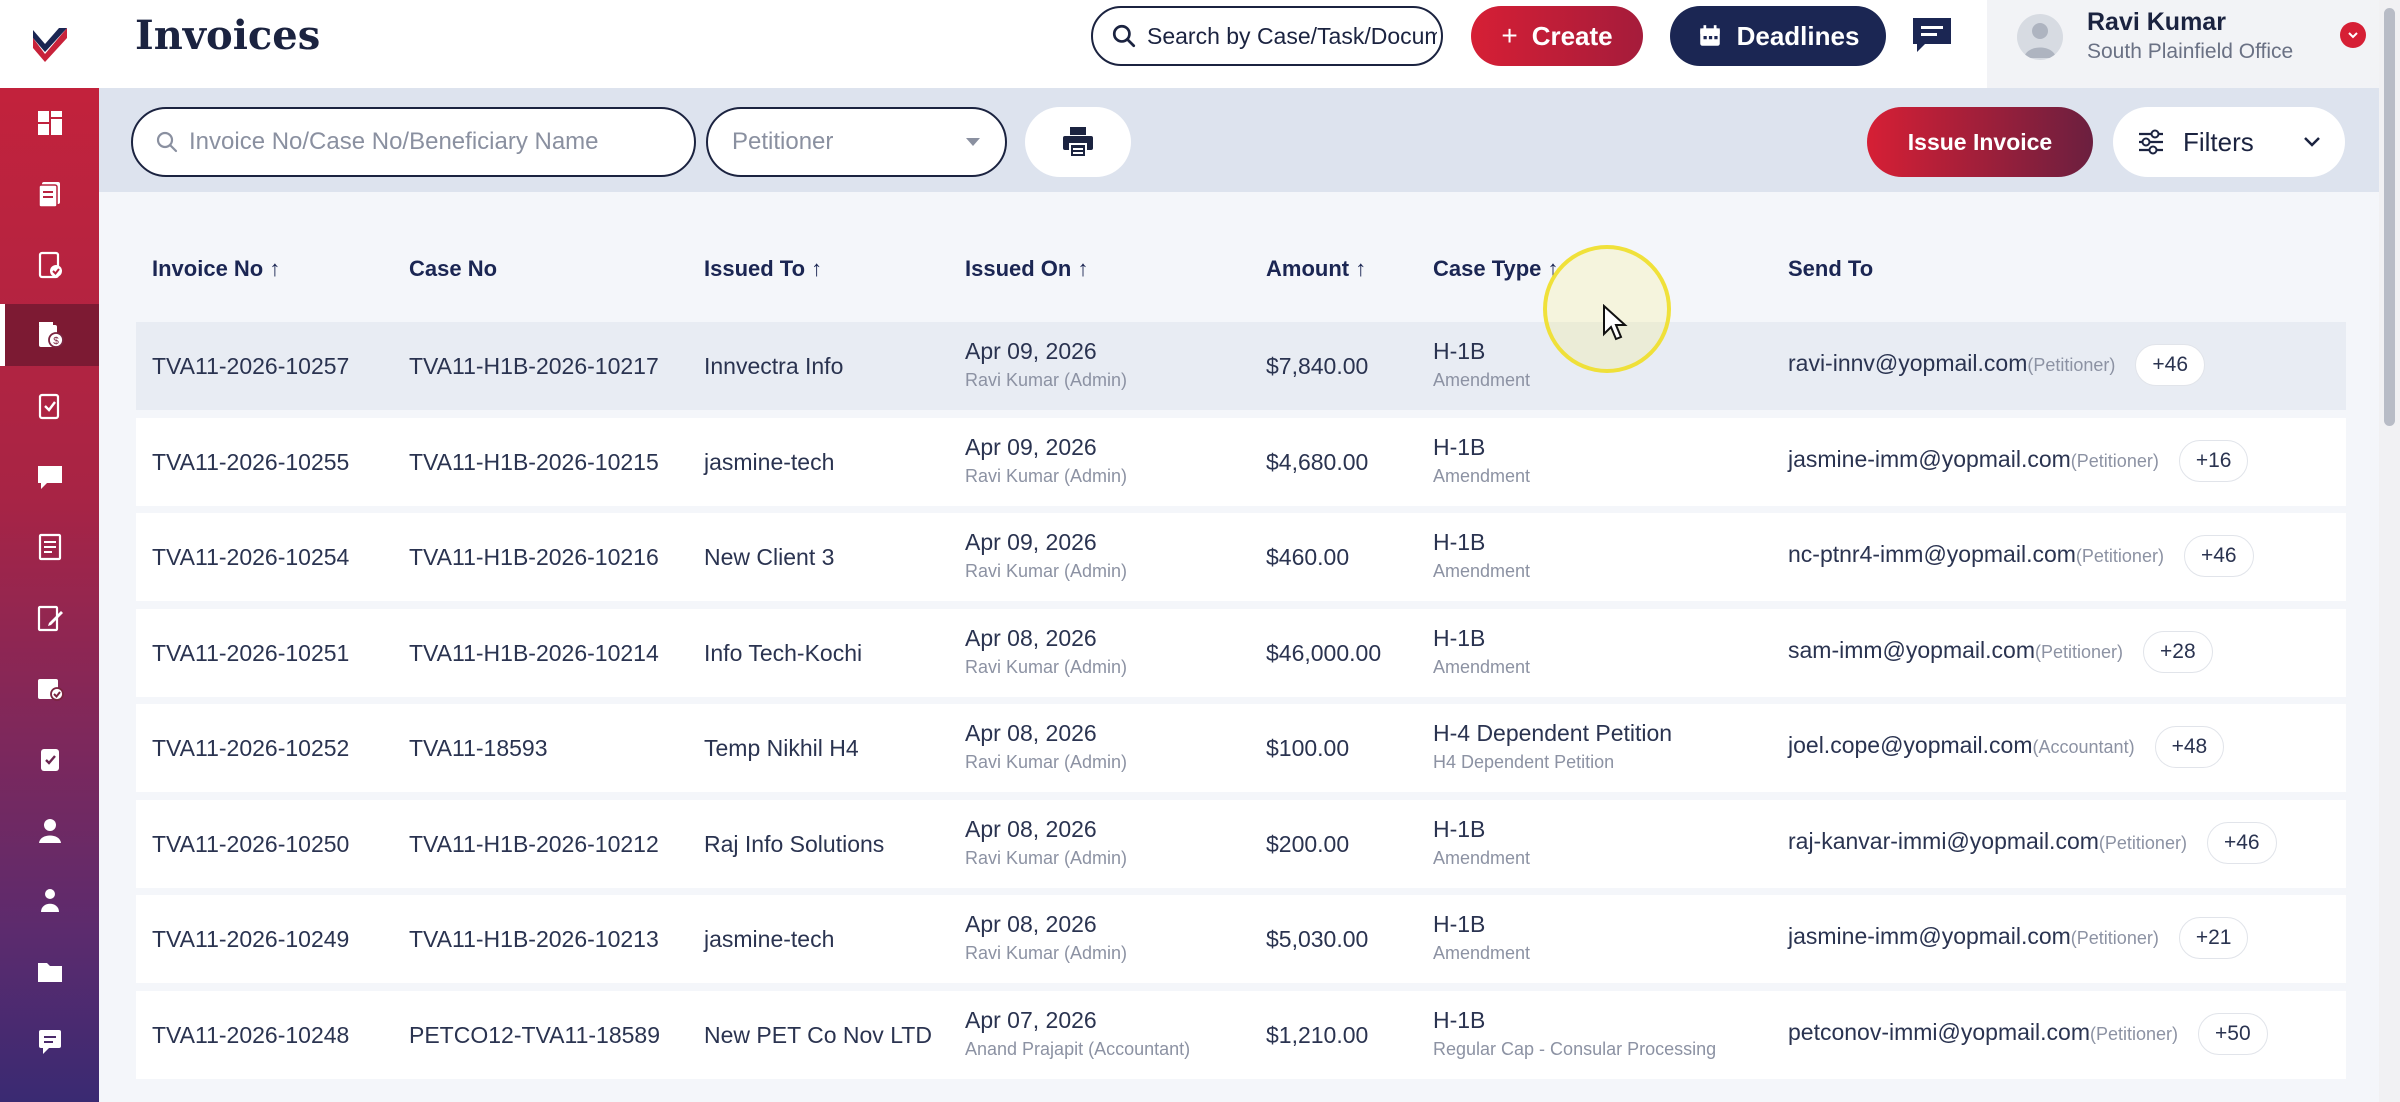 The width and height of the screenshot is (2400, 1102). What do you see at coordinates (49, 759) in the screenshot?
I see `sidebar-item-task` at bounding box center [49, 759].